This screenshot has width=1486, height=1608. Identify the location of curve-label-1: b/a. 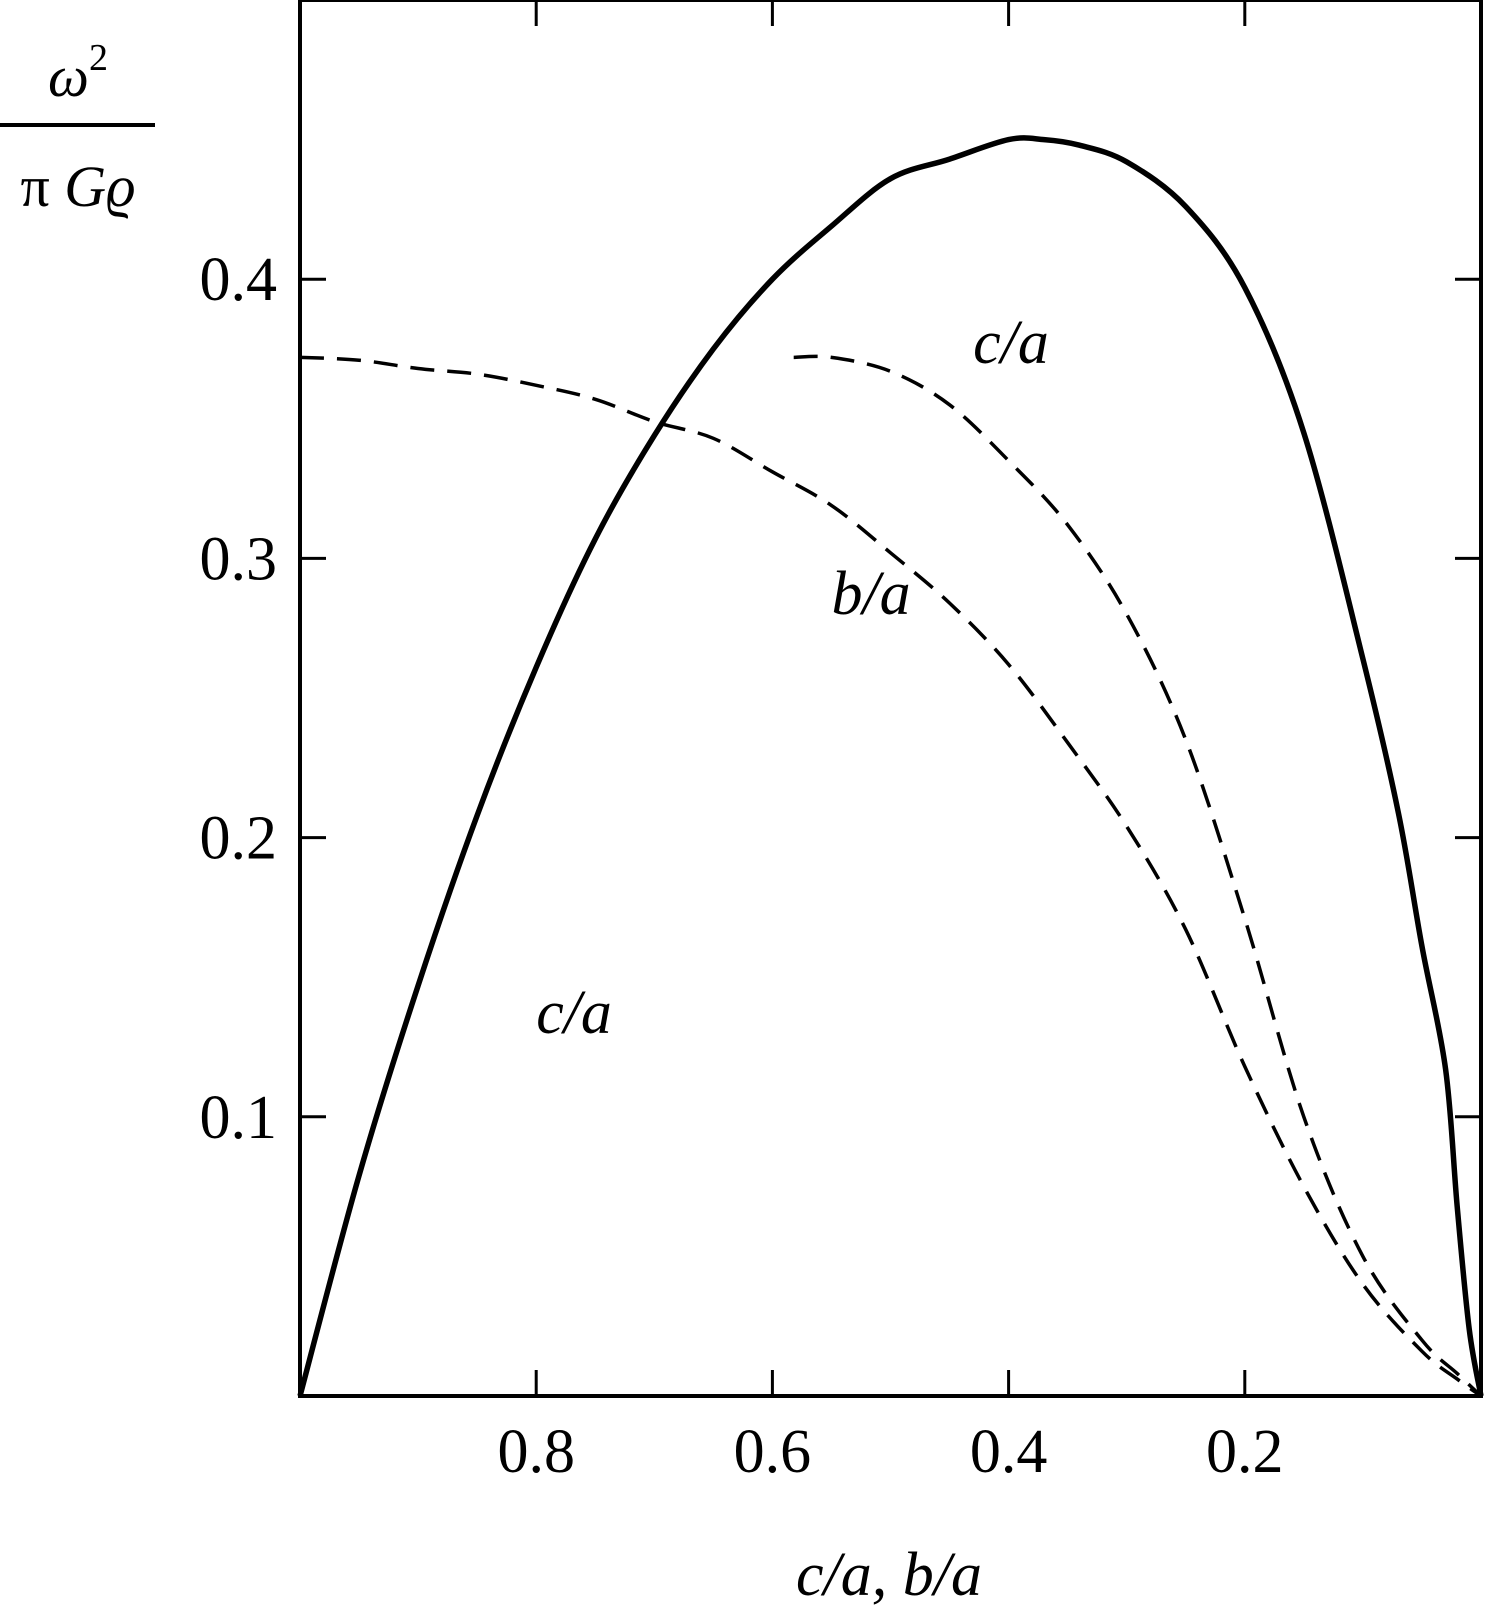
(870, 594).